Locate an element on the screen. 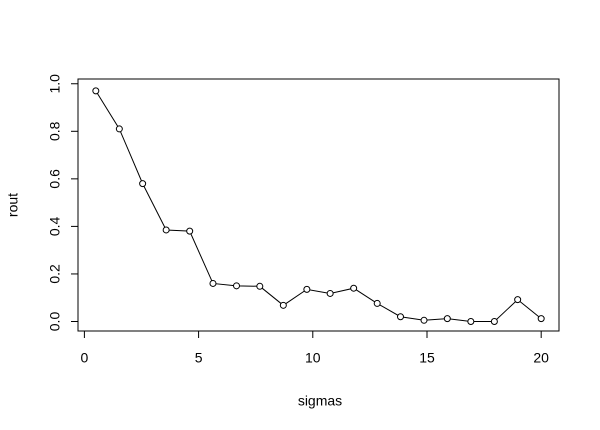 Image resolution: width=600 pixels, height=430 pixels. x-tick-label: 5 is located at coordinates (199, 358).